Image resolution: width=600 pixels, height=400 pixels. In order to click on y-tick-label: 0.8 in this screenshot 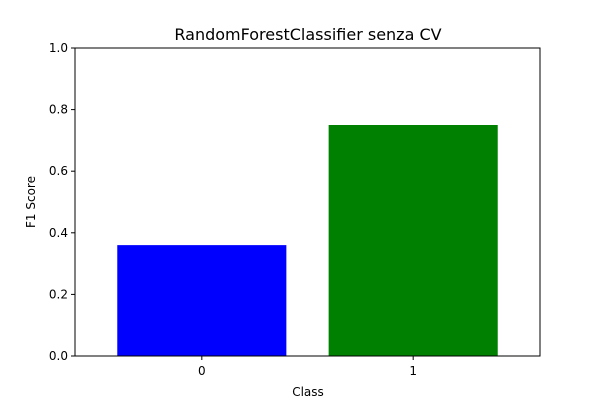, I will do `click(58, 110)`.